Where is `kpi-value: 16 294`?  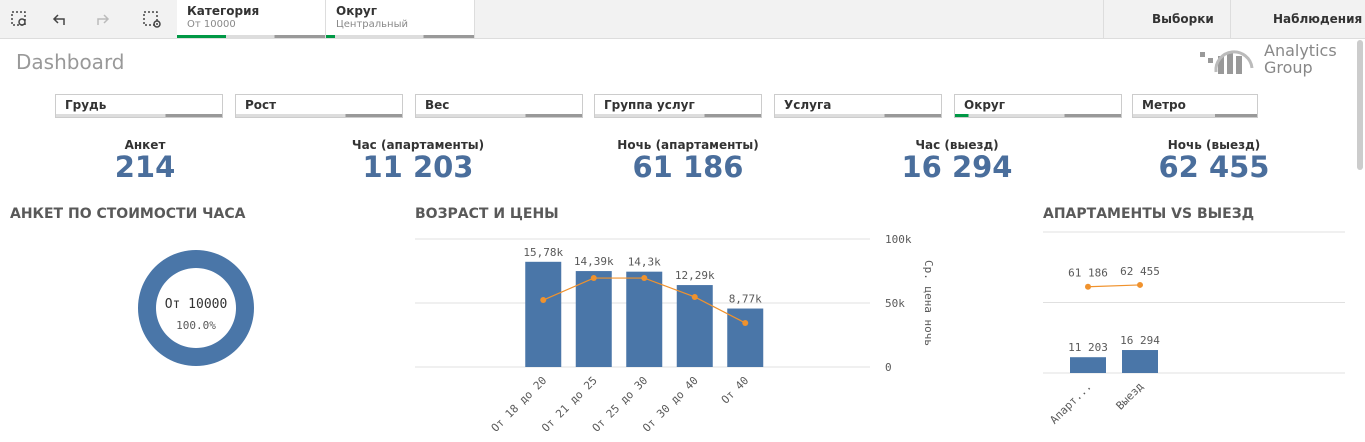
kpi-value: 16 294 is located at coordinates (957, 167).